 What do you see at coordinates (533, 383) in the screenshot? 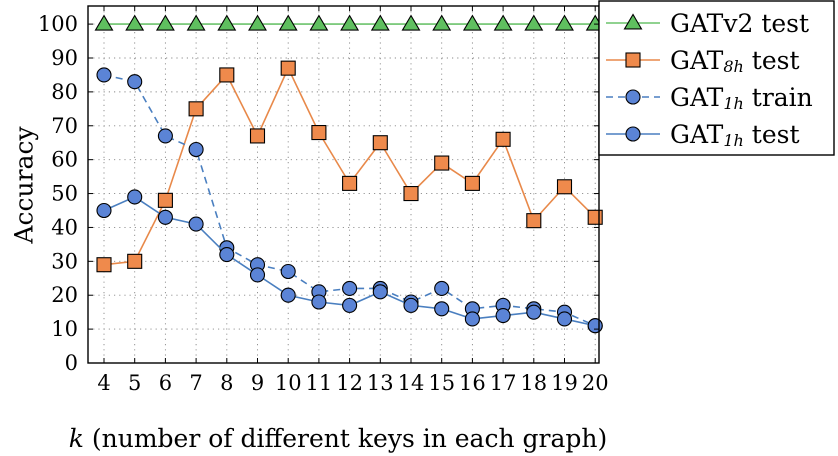
I see `x-tick-label-18: 18` at bounding box center [533, 383].